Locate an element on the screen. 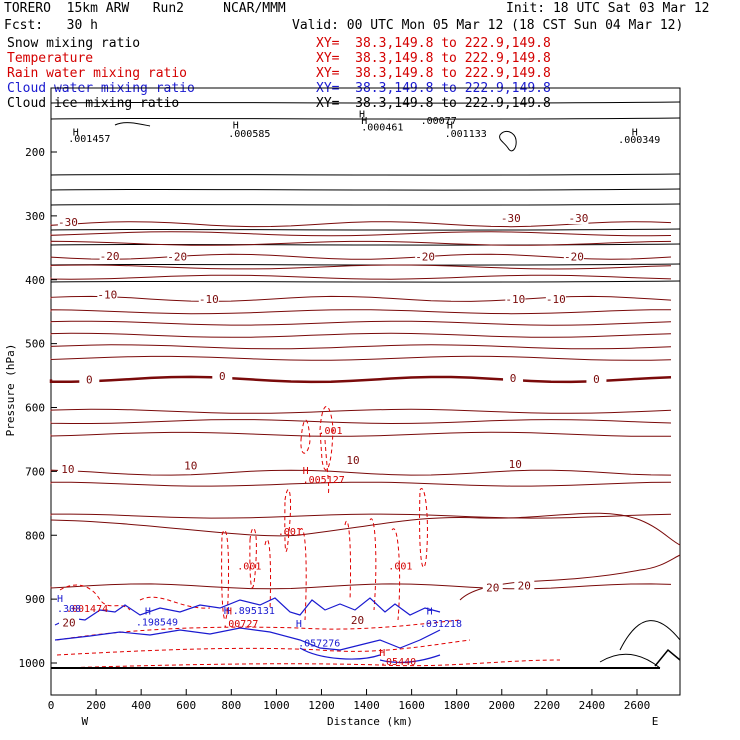 Image resolution: width=740 pixels, height=740 pixels. y-axis-label: Pressure (hPa) is located at coordinates (10, 390).